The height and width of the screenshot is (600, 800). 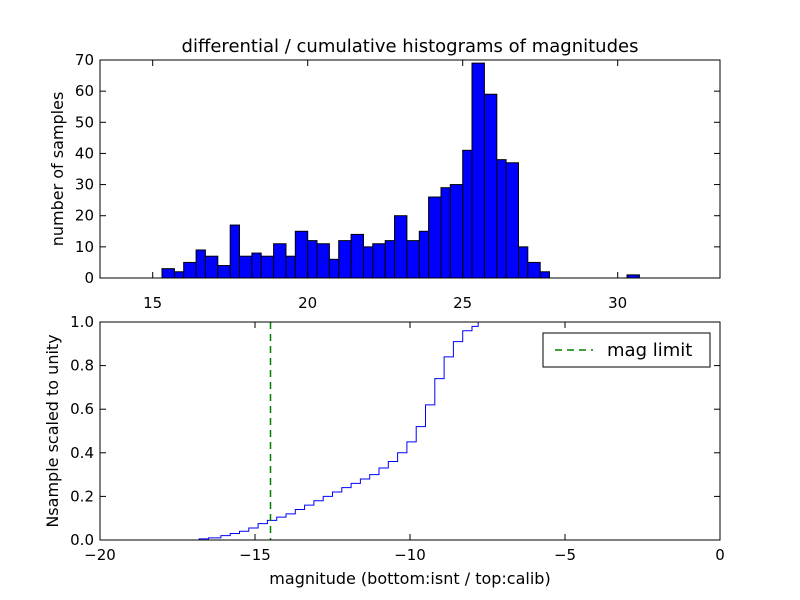 What do you see at coordinates (100, 555) in the screenshot?
I see `bottom-x-tick-label: −20` at bounding box center [100, 555].